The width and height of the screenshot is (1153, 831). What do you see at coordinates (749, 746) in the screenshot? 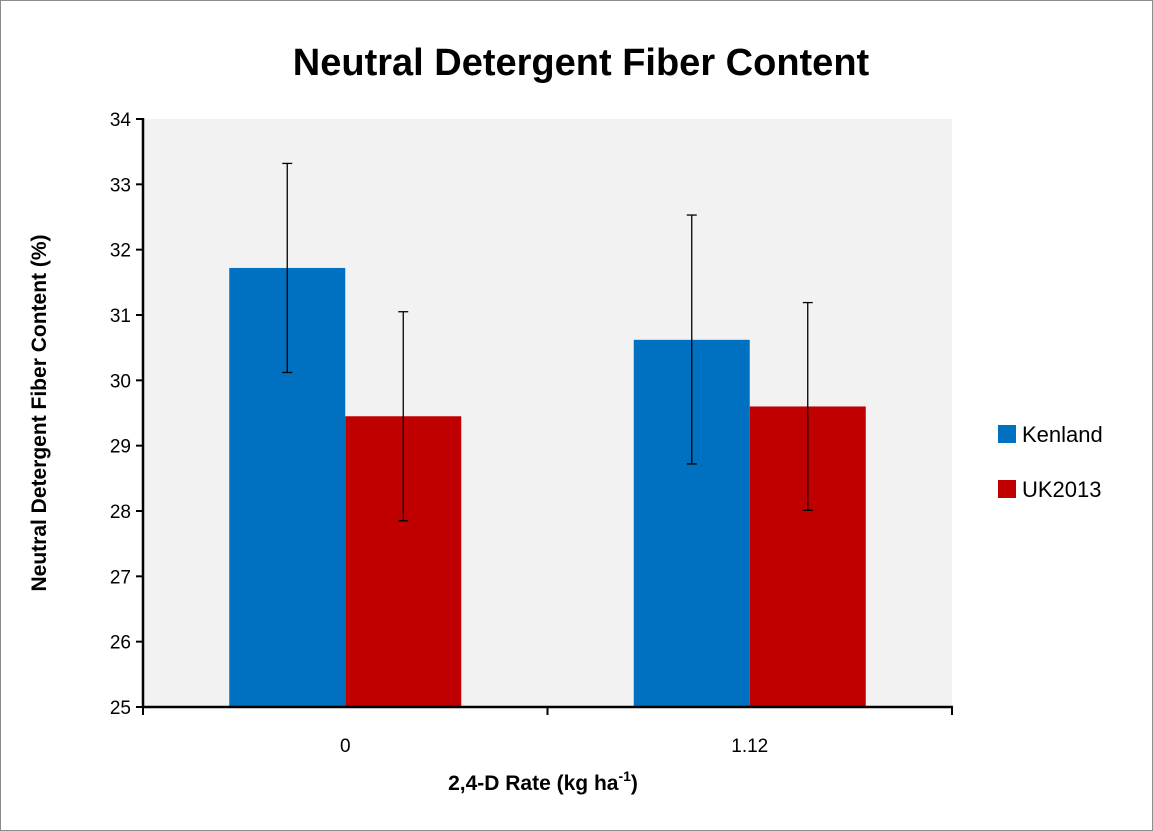
I see `x-tick-label-1.12: 1.12` at bounding box center [749, 746].